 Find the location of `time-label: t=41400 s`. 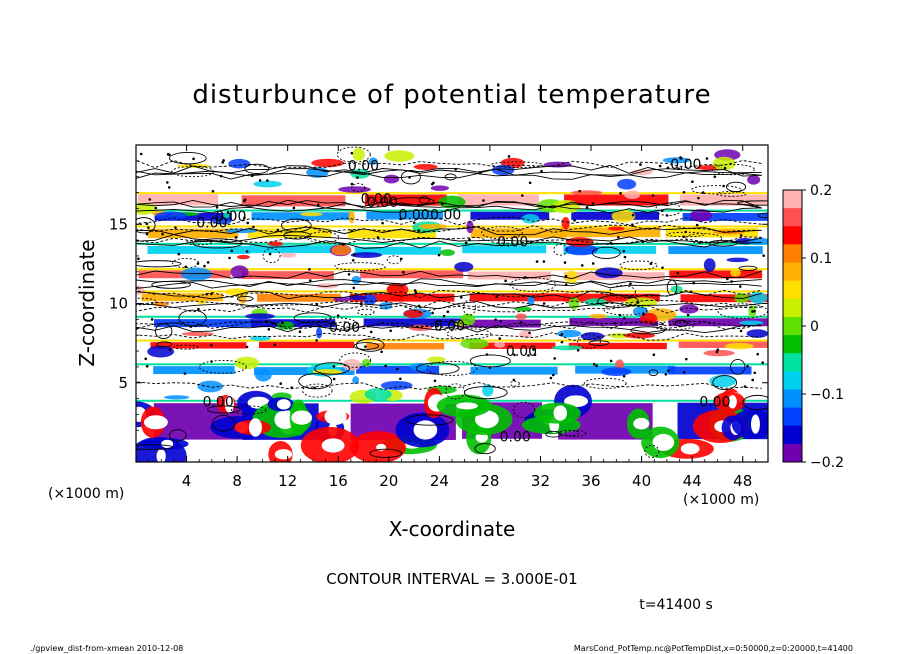

time-label: t=41400 s is located at coordinates (676, 605).